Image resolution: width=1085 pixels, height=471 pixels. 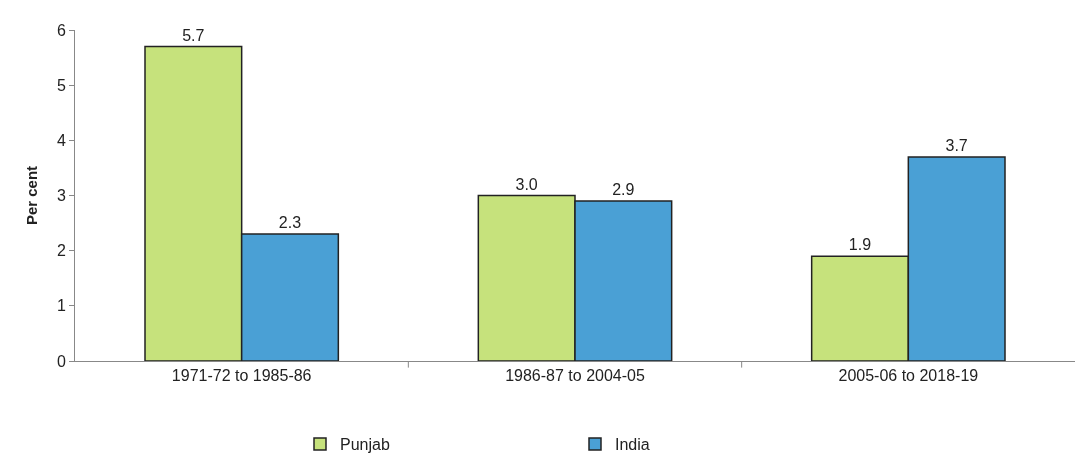 What do you see at coordinates (61, 251) in the screenshot?
I see `y-tick-label: 2` at bounding box center [61, 251].